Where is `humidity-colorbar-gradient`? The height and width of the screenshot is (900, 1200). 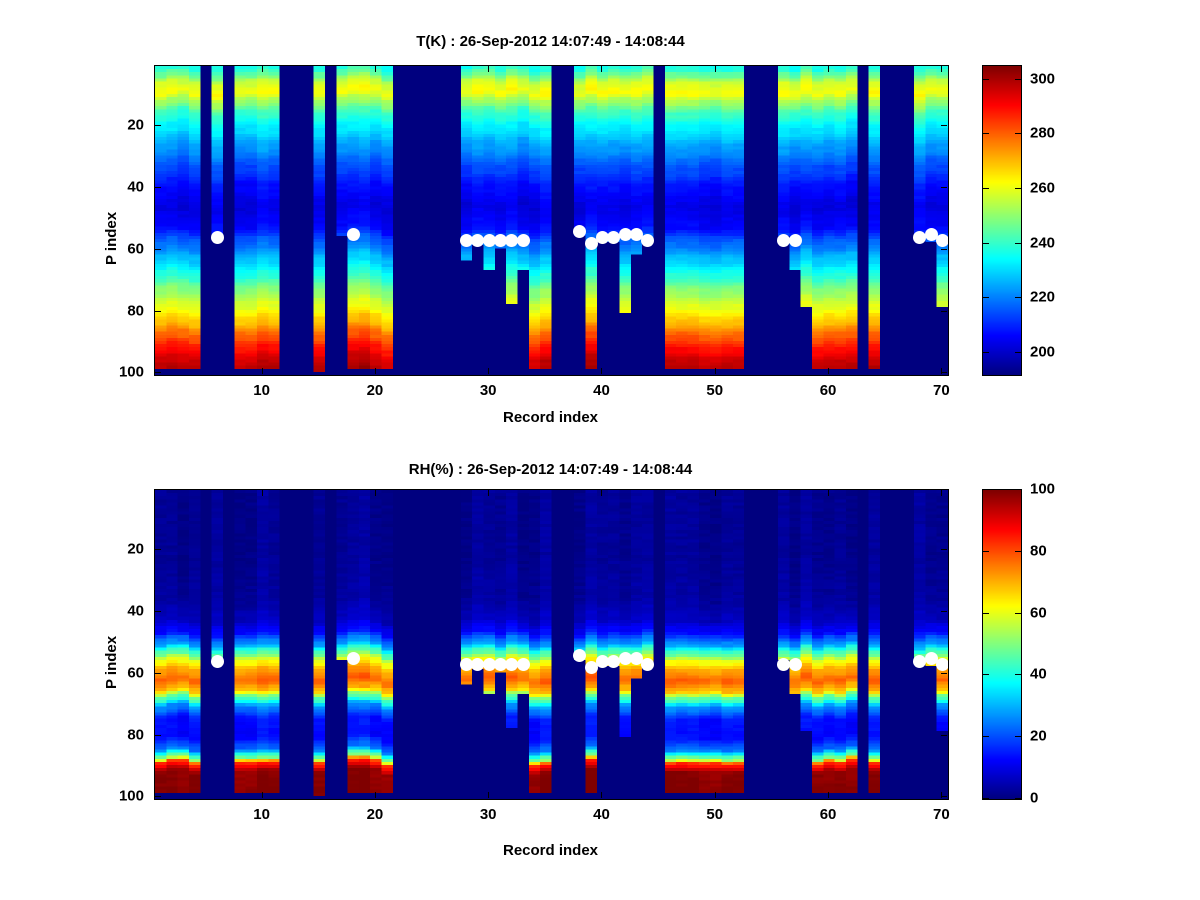
humidity-colorbar-gradient is located at coordinates (1002, 644).